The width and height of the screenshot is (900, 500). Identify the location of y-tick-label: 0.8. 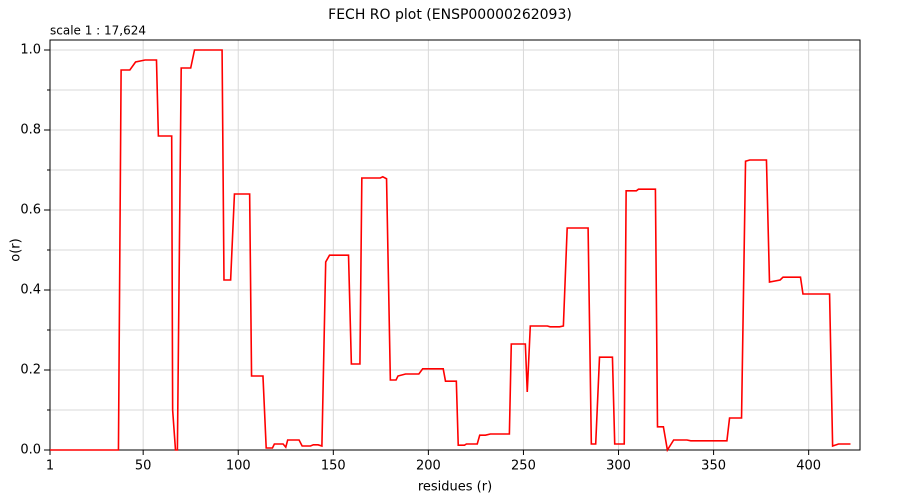
(30, 130).